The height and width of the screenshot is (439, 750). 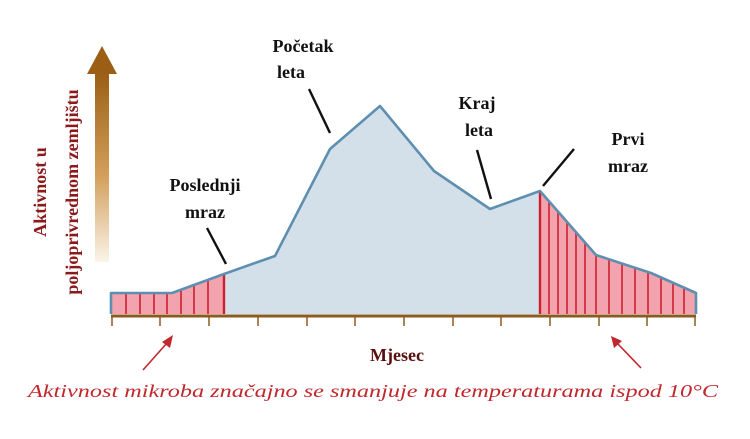 What do you see at coordinates (617, 252) in the screenshot?
I see `frost-region-right` at bounding box center [617, 252].